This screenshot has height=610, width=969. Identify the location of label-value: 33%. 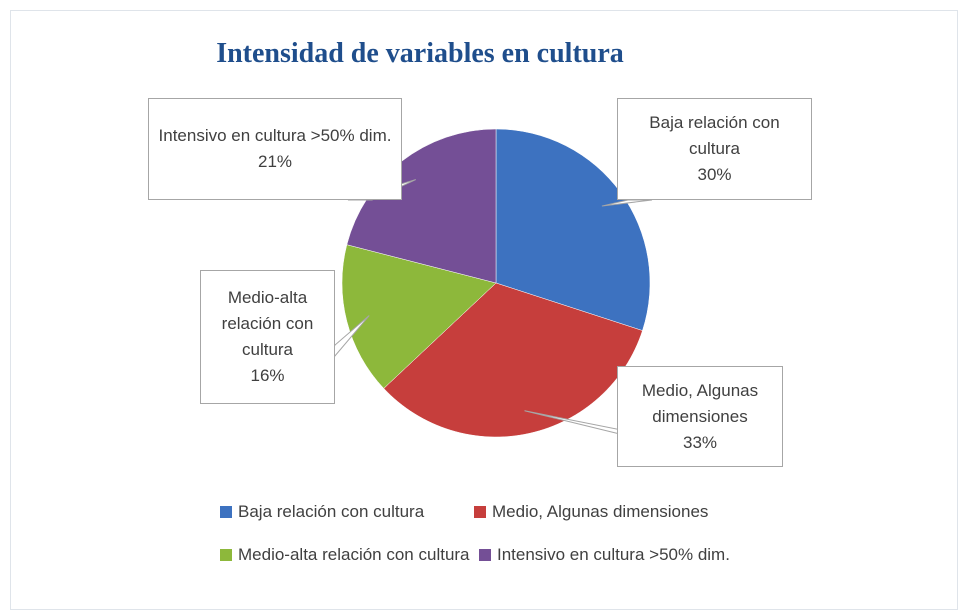
(700, 442).